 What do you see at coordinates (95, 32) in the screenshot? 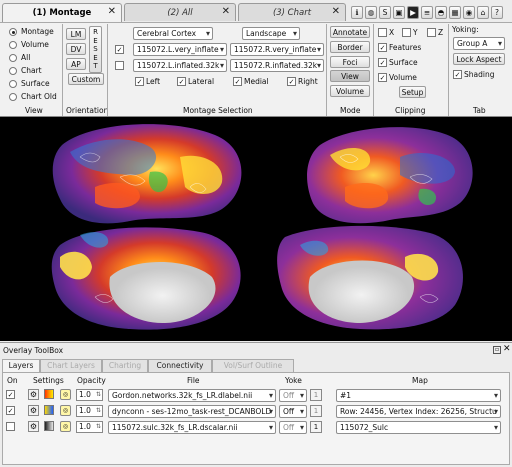
I see `reset-letter: R` at bounding box center [95, 32].